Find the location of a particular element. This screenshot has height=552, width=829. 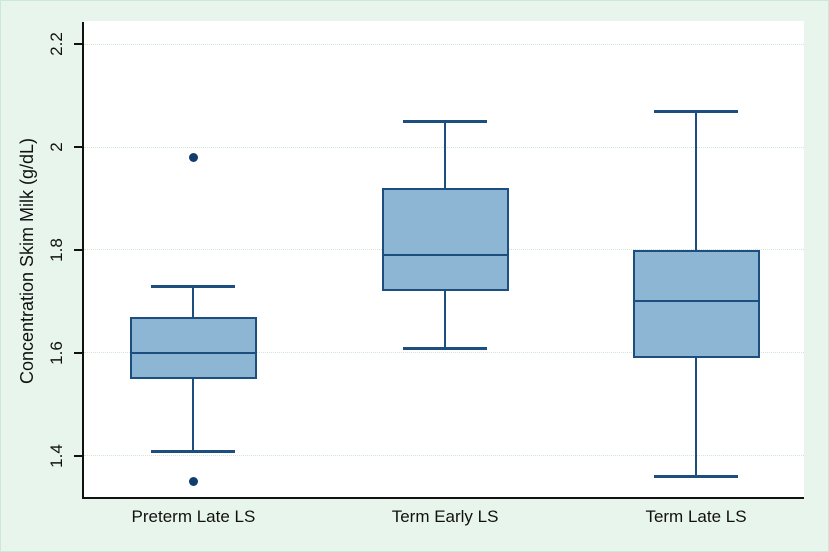

y-axis-tick-label-1.8: 1.8 is located at coordinates (56, 250).